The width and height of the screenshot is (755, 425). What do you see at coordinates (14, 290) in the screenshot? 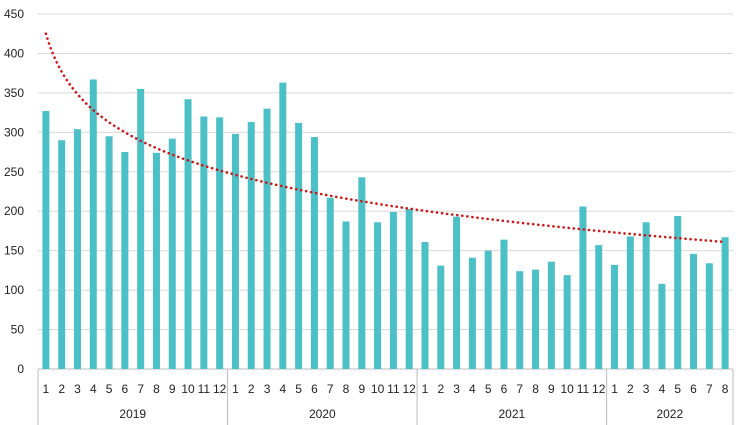
I see `y-tick-label: 100` at bounding box center [14, 290].